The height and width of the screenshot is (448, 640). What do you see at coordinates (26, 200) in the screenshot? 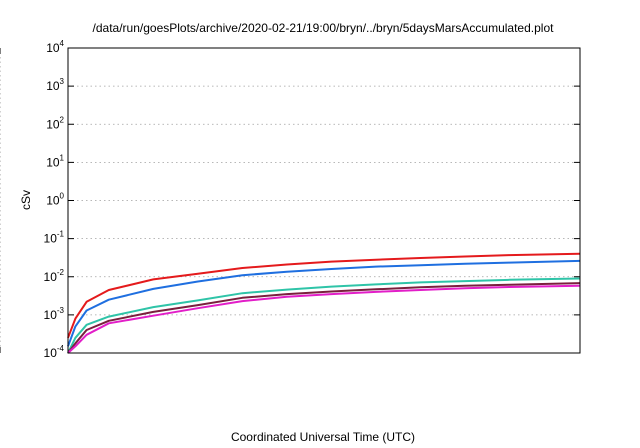
I see `y-axis-label: cSv` at bounding box center [26, 200].